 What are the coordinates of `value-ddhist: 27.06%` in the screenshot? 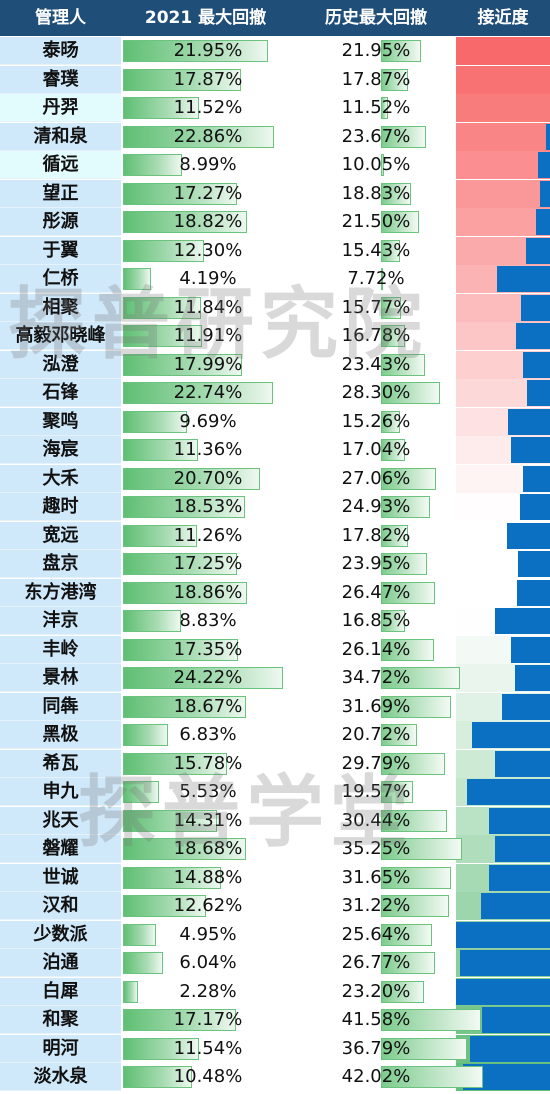 It's located at (376, 478).